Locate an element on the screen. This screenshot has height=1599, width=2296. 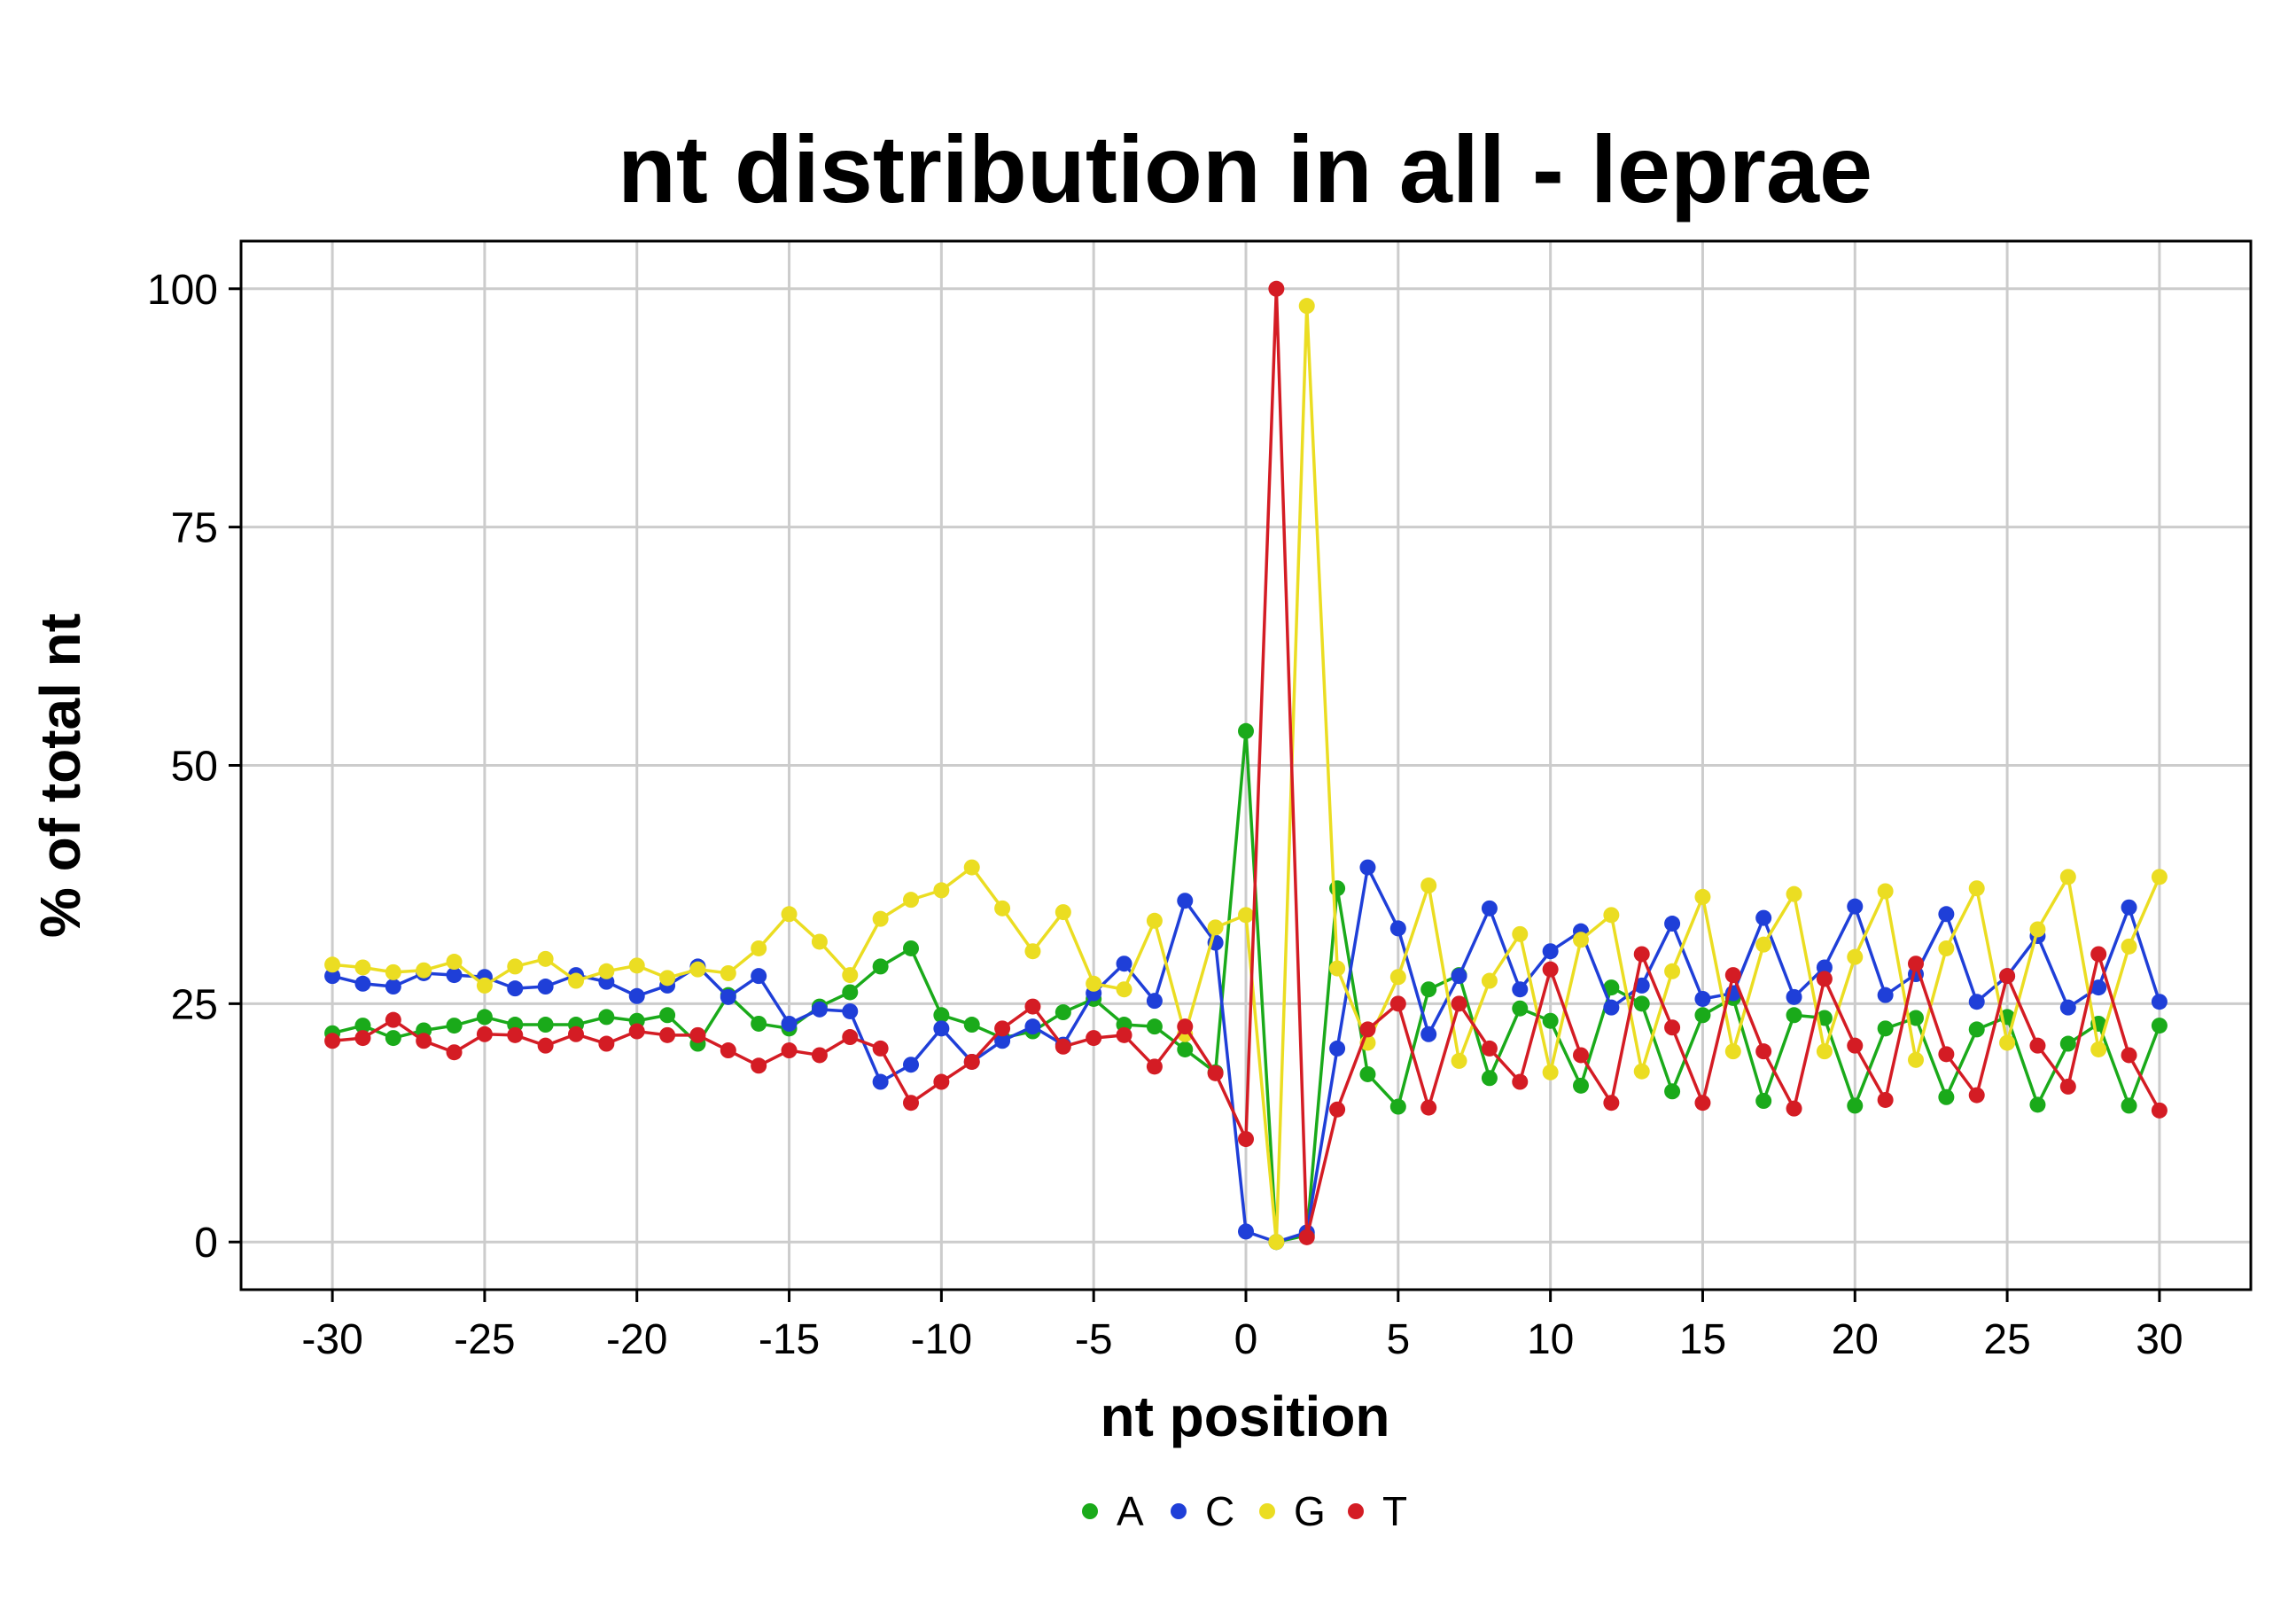
x-tick-label: 20 is located at coordinates (1855, 1339).